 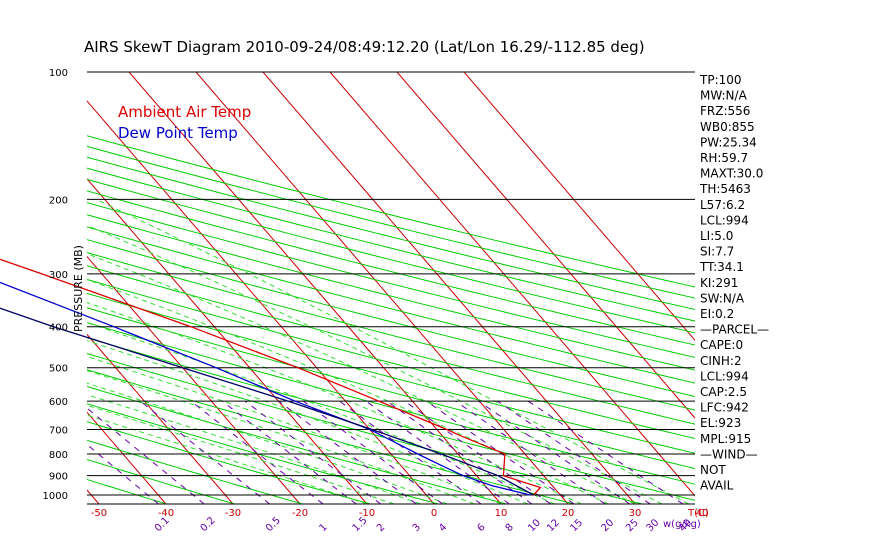 I want to click on index-entry: PW:25.34, so click(x=728, y=142).